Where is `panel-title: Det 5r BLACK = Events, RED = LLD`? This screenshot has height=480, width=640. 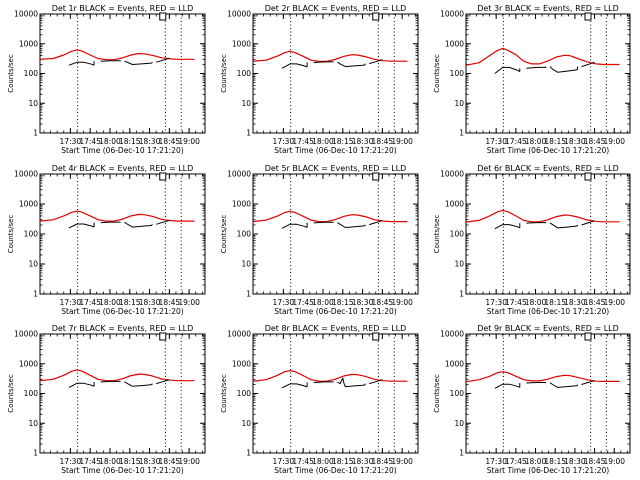
panel-title: Det 5r BLACK = Events, RED = LLD is located at coordinates (336, 168).